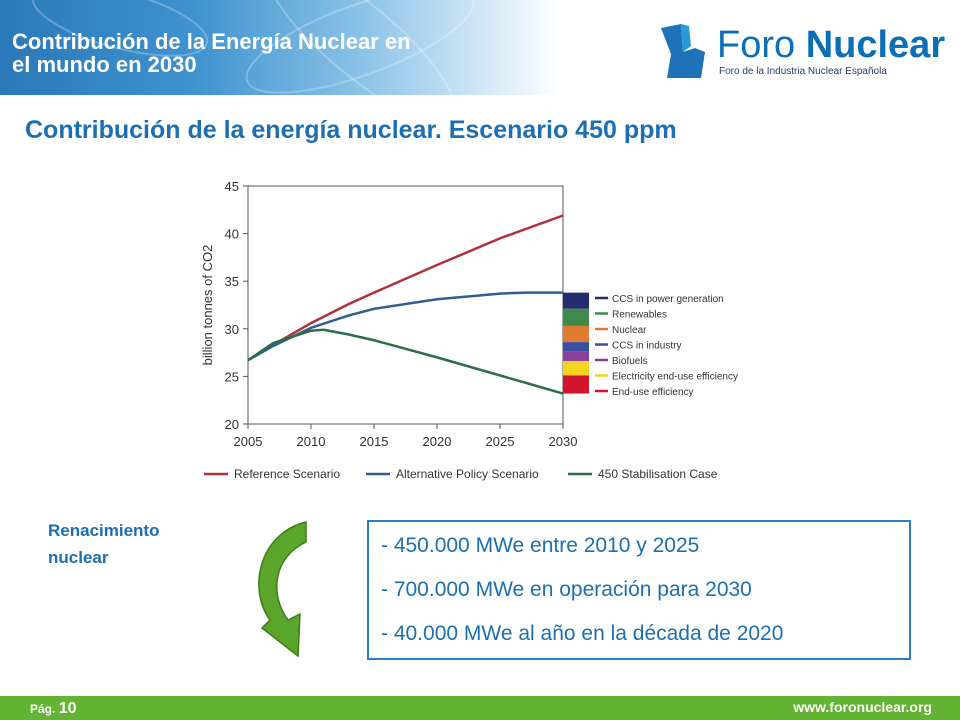 Image resolution: width=960 pixels, height=720 pixels. Describe the element at coordinates (67, 708) in the screenshot. I see `page-number-value: 10` at that location.